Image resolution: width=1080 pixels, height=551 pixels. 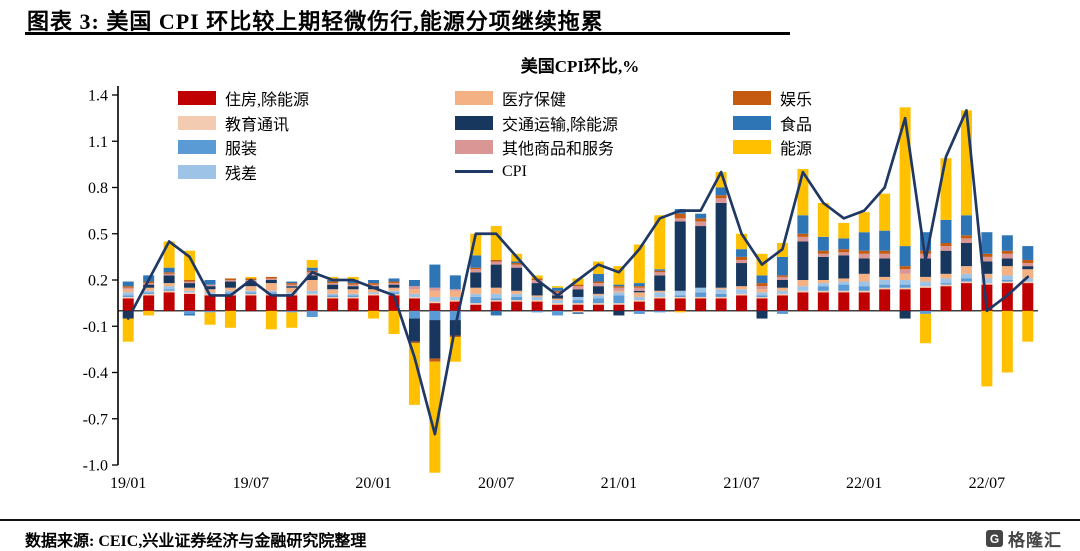 What do you see at coordinates (98, 96) in the screenshot?
I see `y-axis-tick-label: 1.4` at bounding box center [98, 96].